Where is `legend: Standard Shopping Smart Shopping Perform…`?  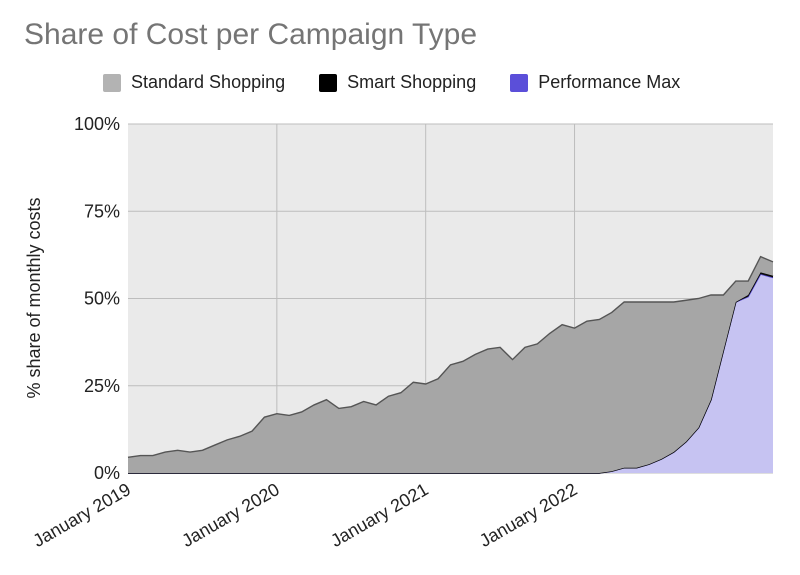
legend: Standard Shopping Smart Shopping Perform… is located at coordinates (391, 82).